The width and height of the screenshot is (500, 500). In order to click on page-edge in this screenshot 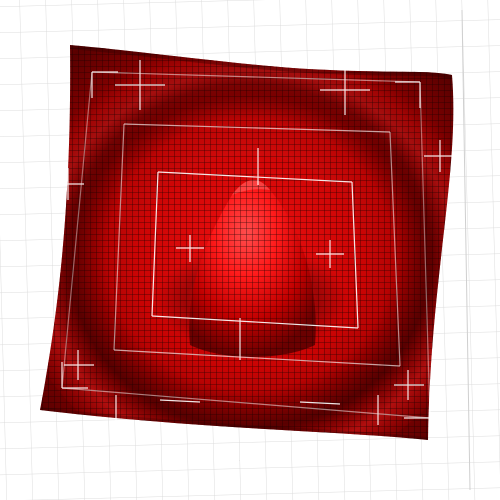, I will do `click(466, 250)`.